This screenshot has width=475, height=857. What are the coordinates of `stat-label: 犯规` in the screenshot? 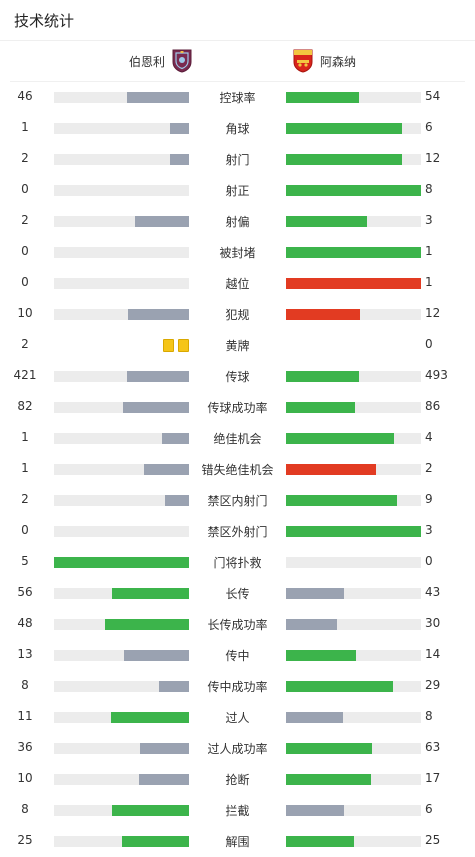 It's located at (237, 315).